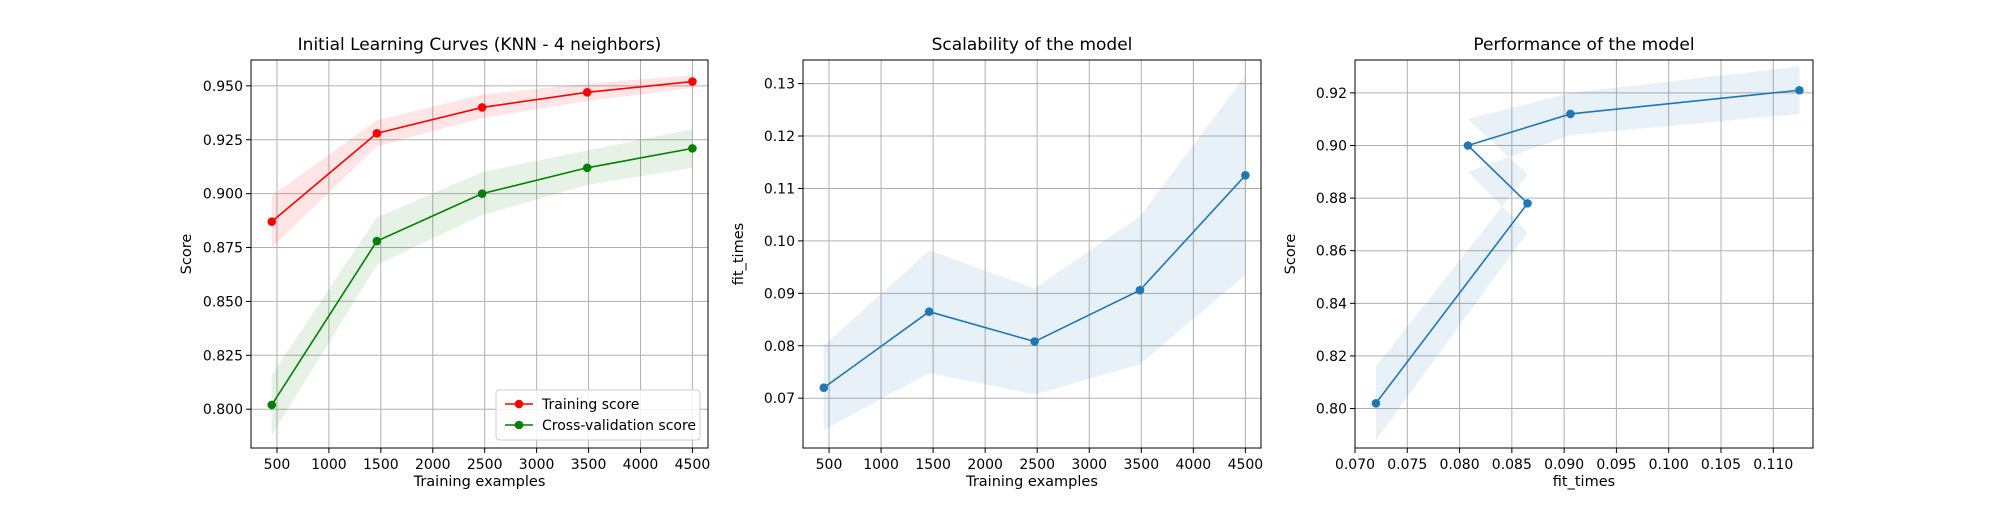  Describe the element at coordinates (1331, 199) in the screenshot. I see `y-tick-label: 0.88` at that location.